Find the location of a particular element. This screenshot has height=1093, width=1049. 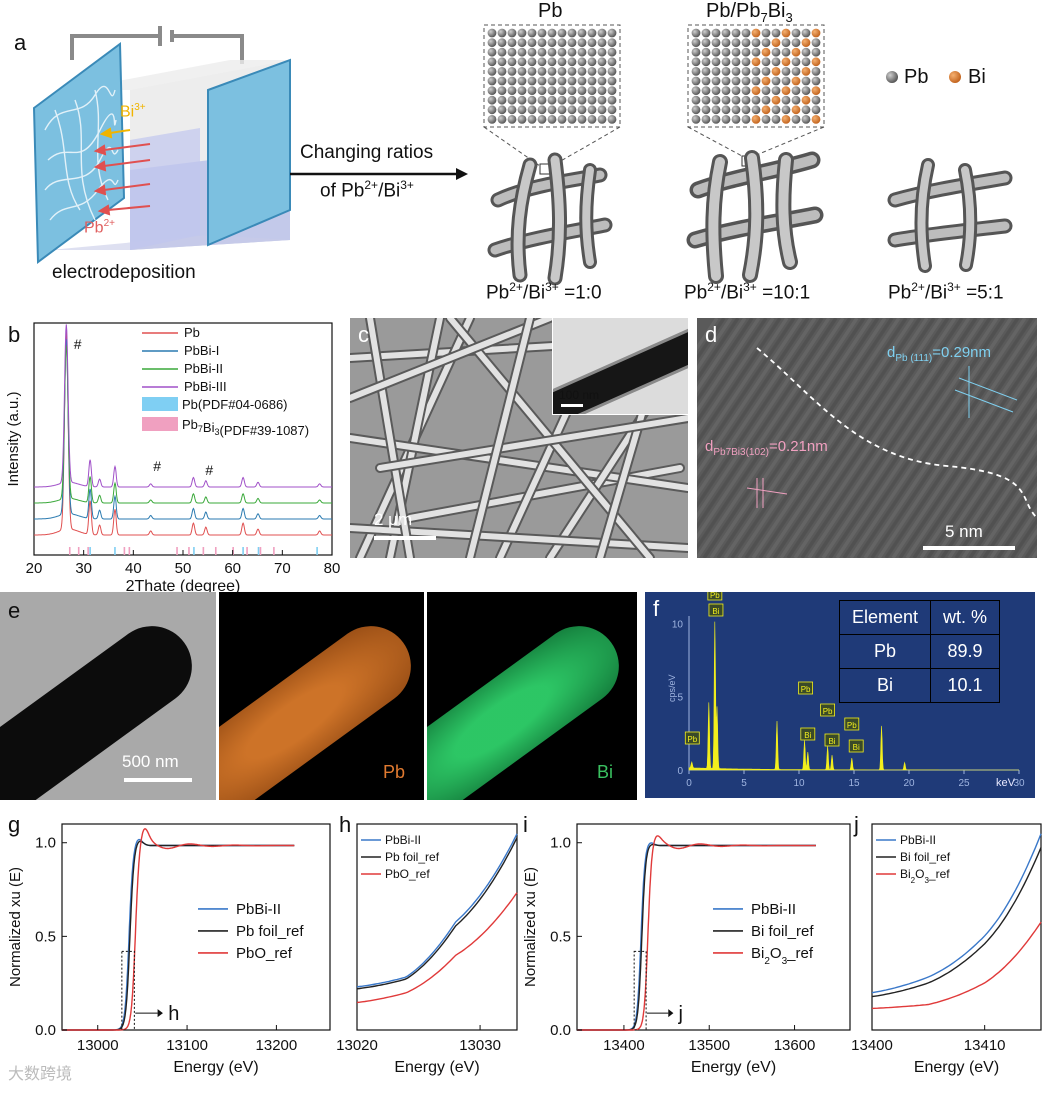

zoom-legend-label: PbBi-II is located at coordinates (918, 840).